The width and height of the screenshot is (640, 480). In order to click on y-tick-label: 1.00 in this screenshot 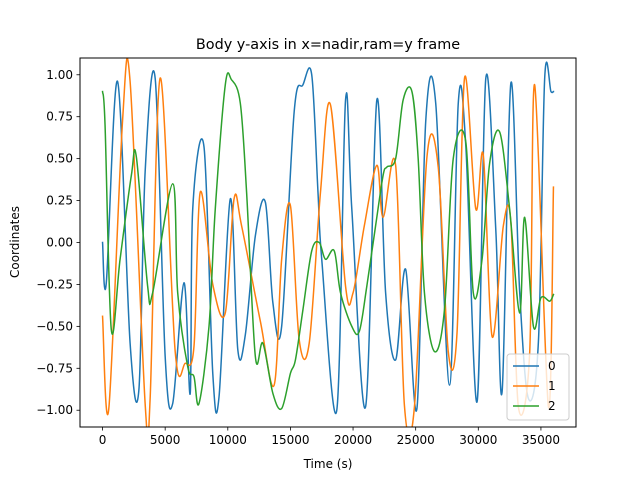, I will do `click(59, 75)`.